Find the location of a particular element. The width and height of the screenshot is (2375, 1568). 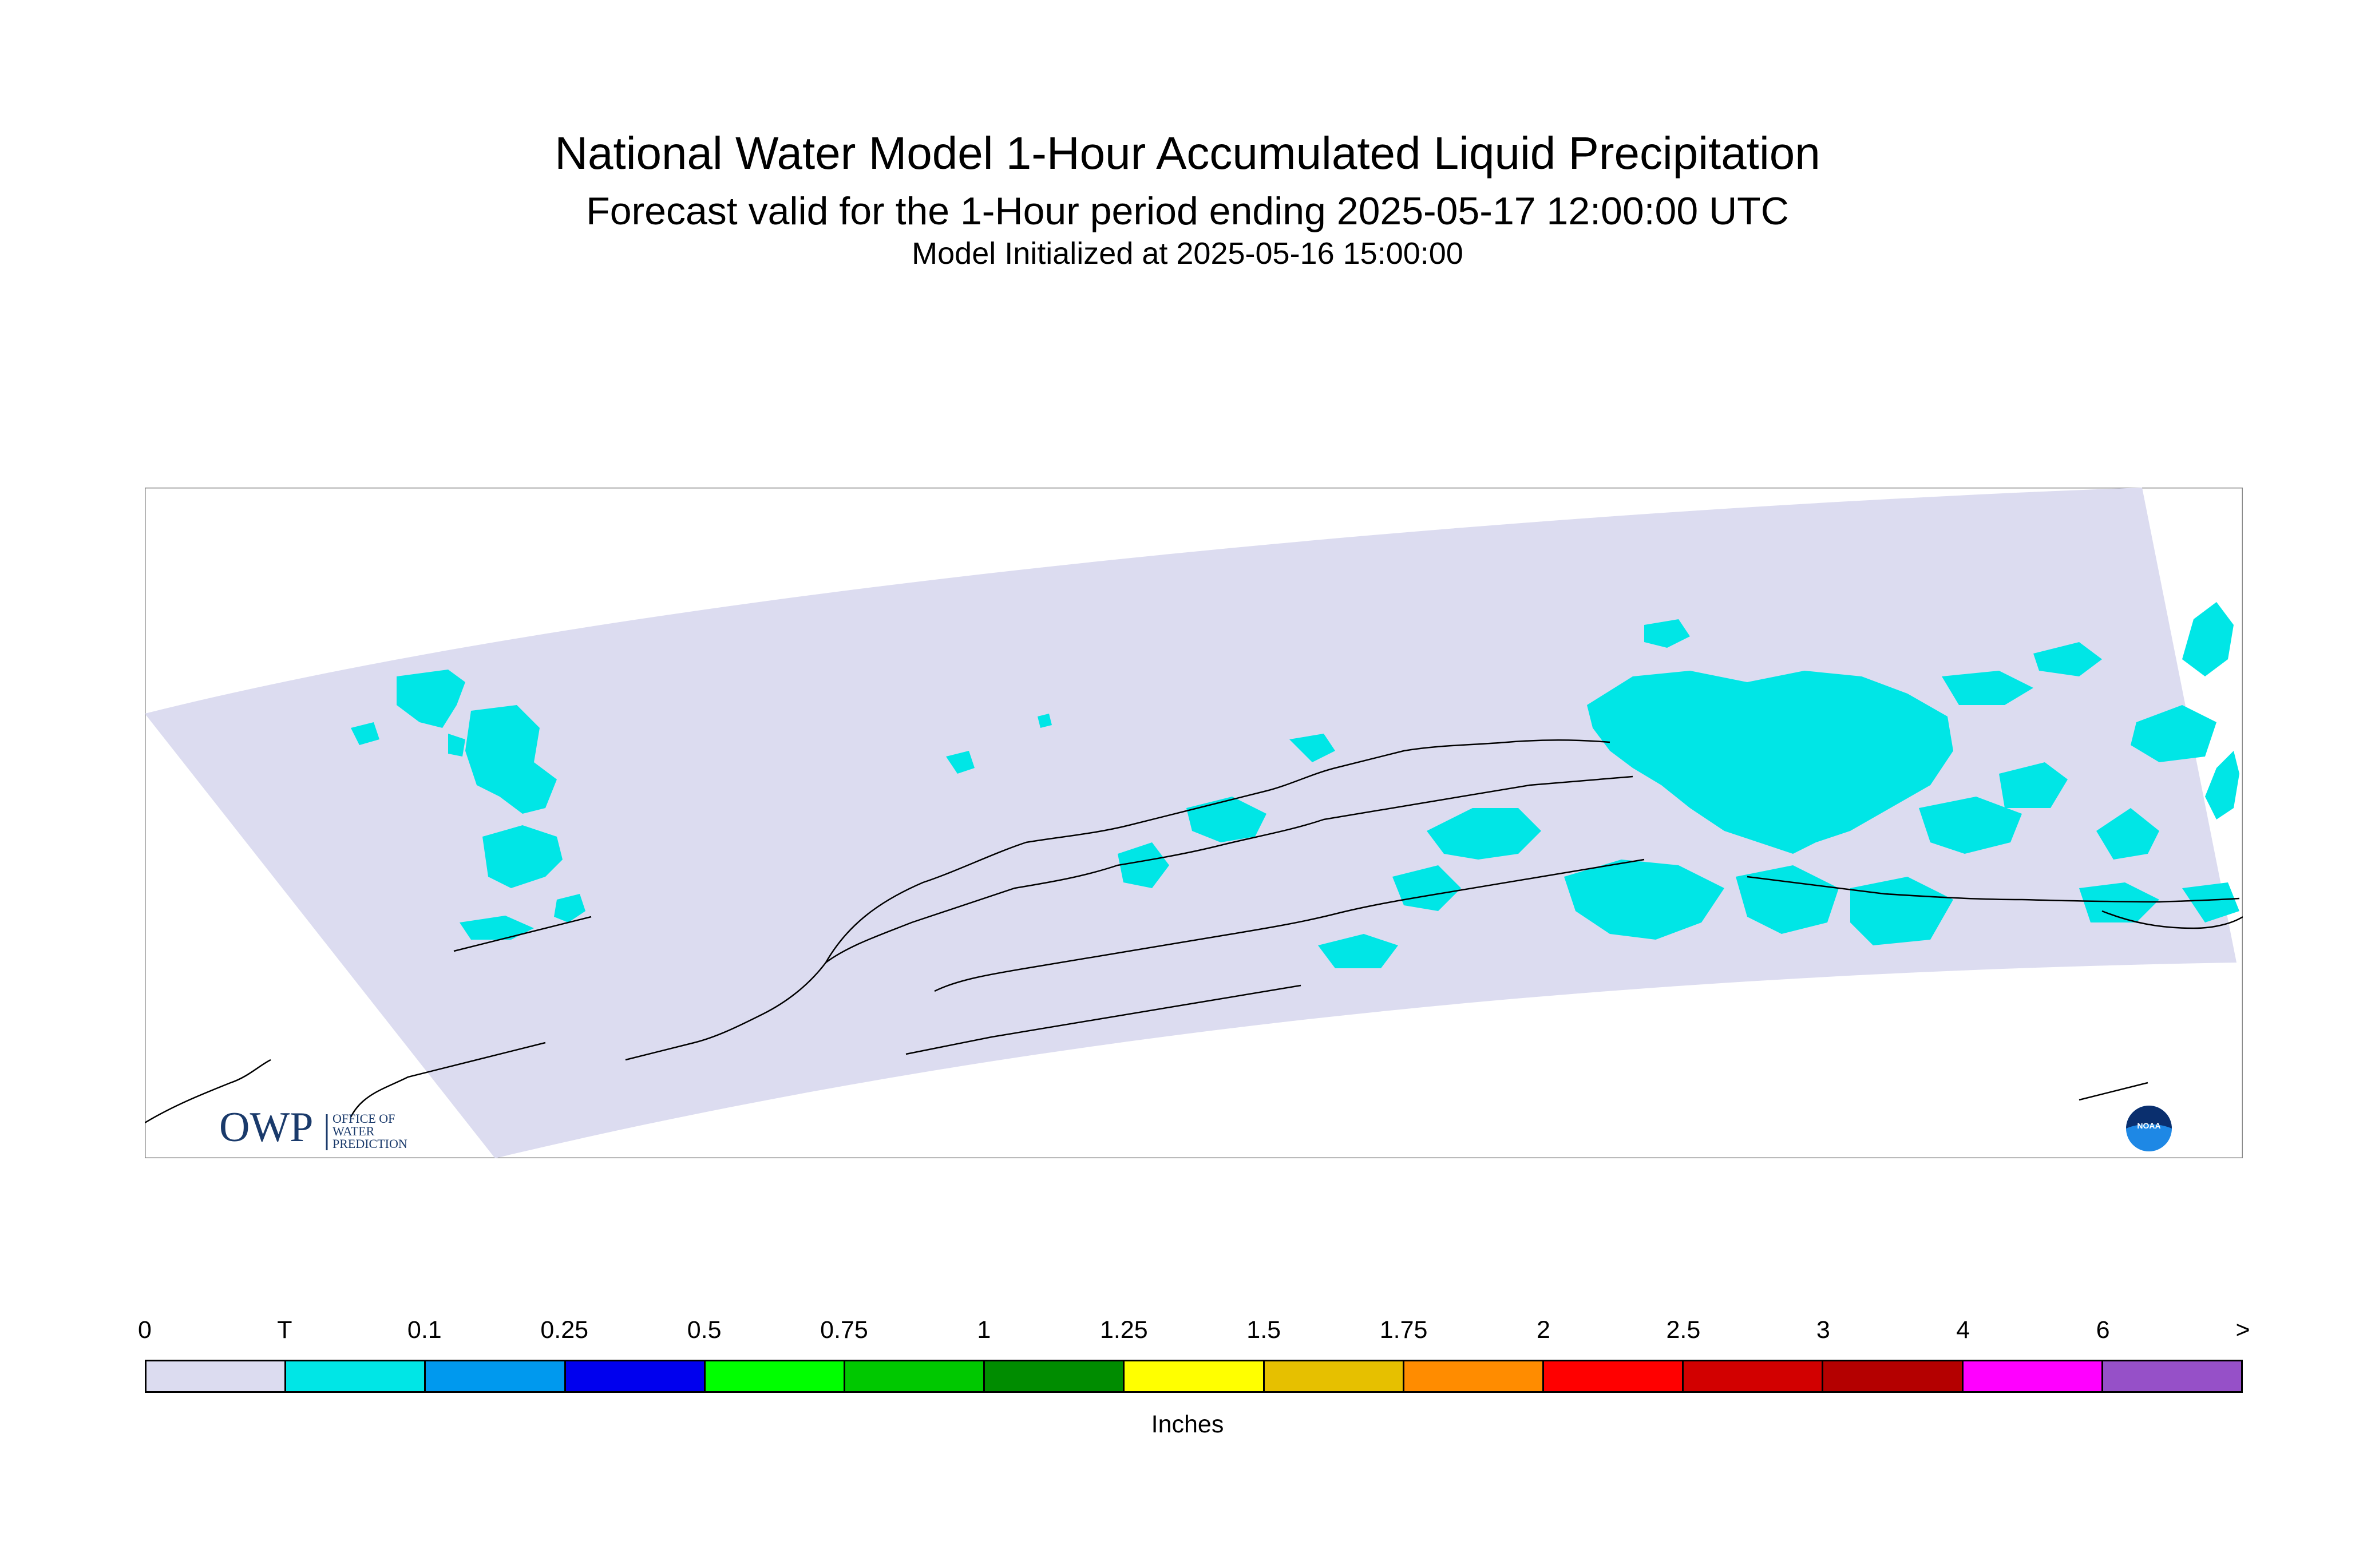

color-legend: 0 T 0.1 0.25 0.5 0.75 1 1.25 1.5 1.75 2 2.5 3 4 6 > is located at coordinates (1194, 1362).